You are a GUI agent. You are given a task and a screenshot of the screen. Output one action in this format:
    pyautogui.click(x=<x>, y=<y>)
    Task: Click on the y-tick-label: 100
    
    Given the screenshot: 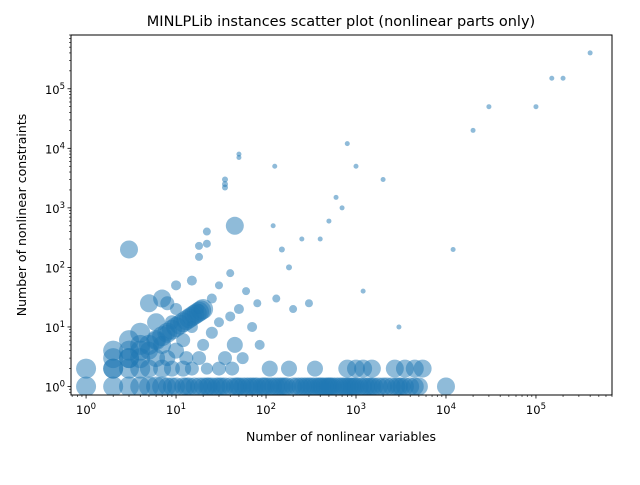 What is the action you would take?
    pyautogui.click(x=55, y=387)
    